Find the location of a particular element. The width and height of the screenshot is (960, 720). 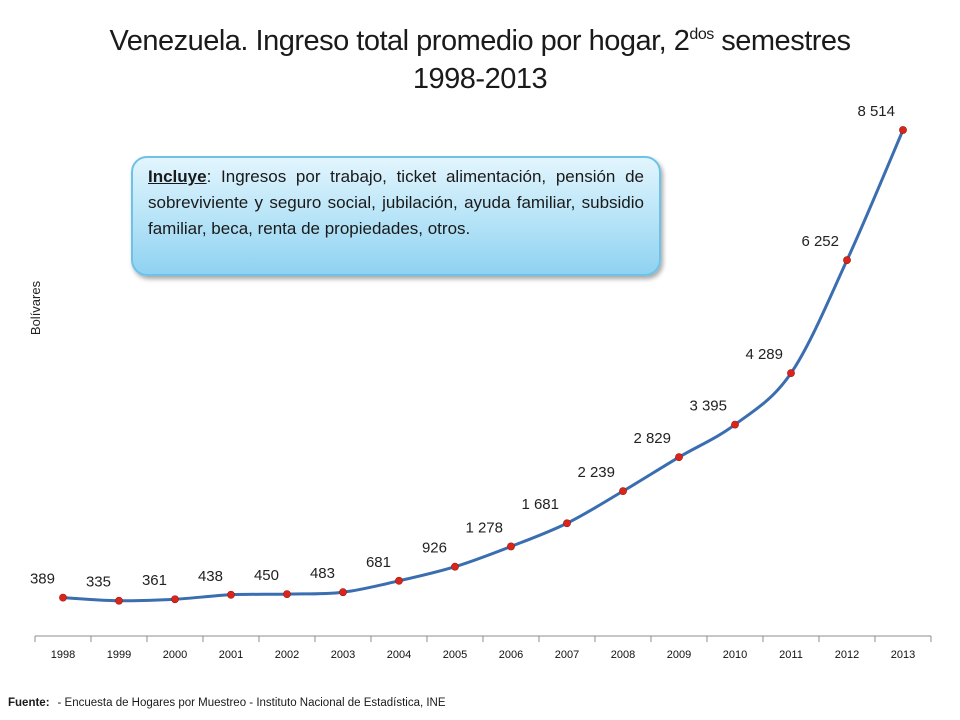

note-label: Incluye is located at coordinates (177, 176).